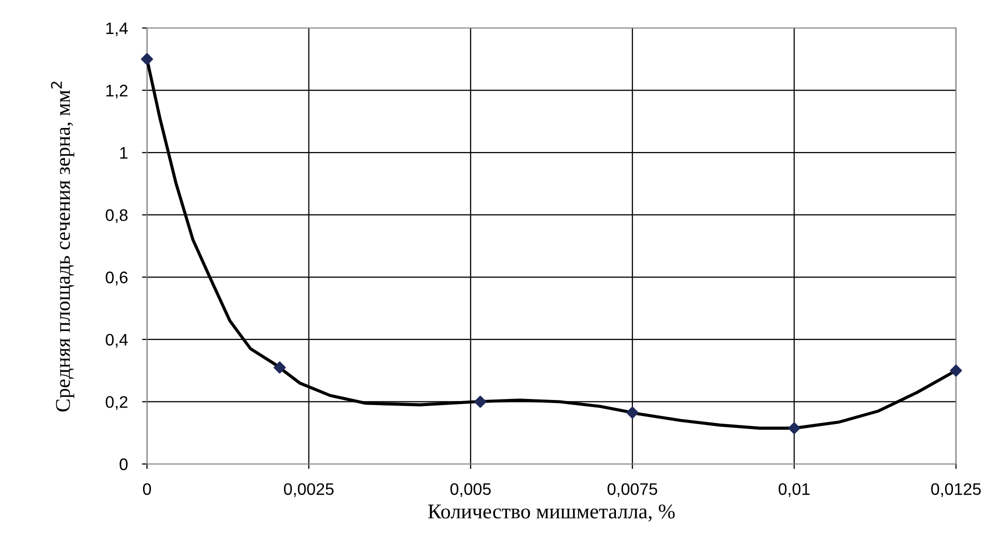  Describe the element at coordinates (124, 464) in the screenshot. I see `y-tick-label: 0` at that location.